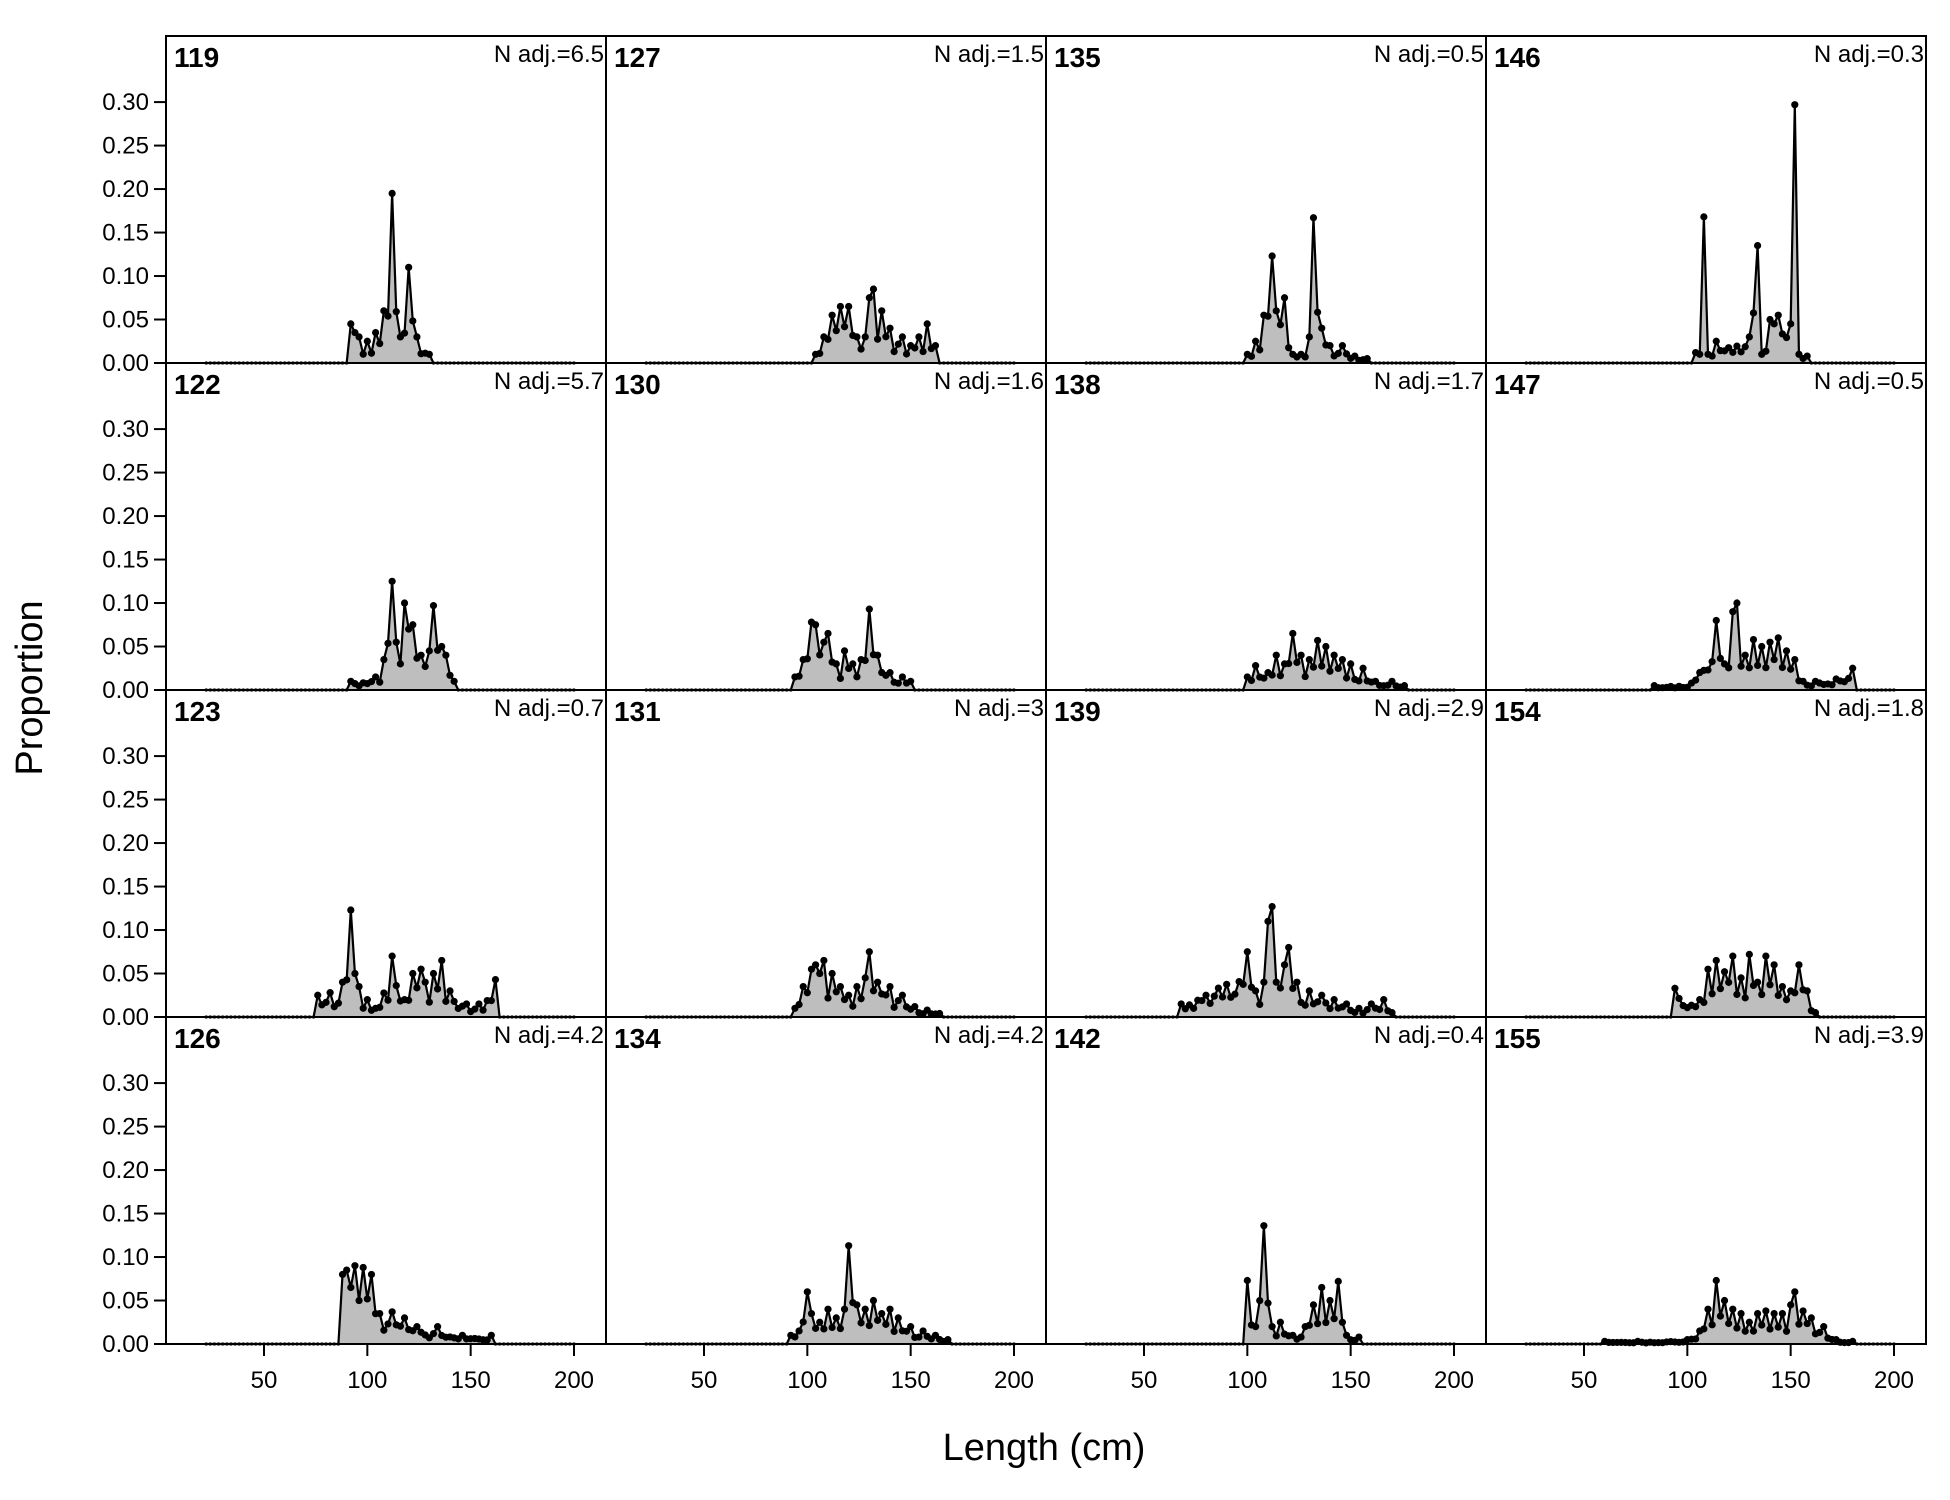 The width and height of the screenshot is (1950, 1500). What do you see at coordinates (830, 1294) in the screenshot?
I see `panel-134-area` at bounding box center [830, 1294].